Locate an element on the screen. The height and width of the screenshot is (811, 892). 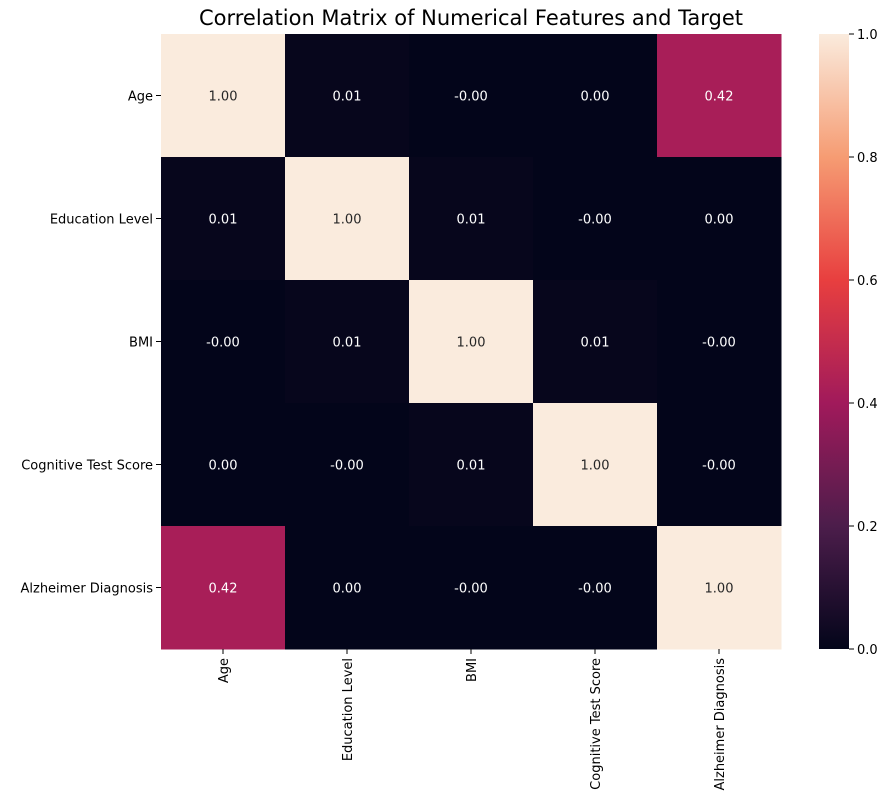
colorbar-tick-label: 0.6 is located at coordinates (867, 281).